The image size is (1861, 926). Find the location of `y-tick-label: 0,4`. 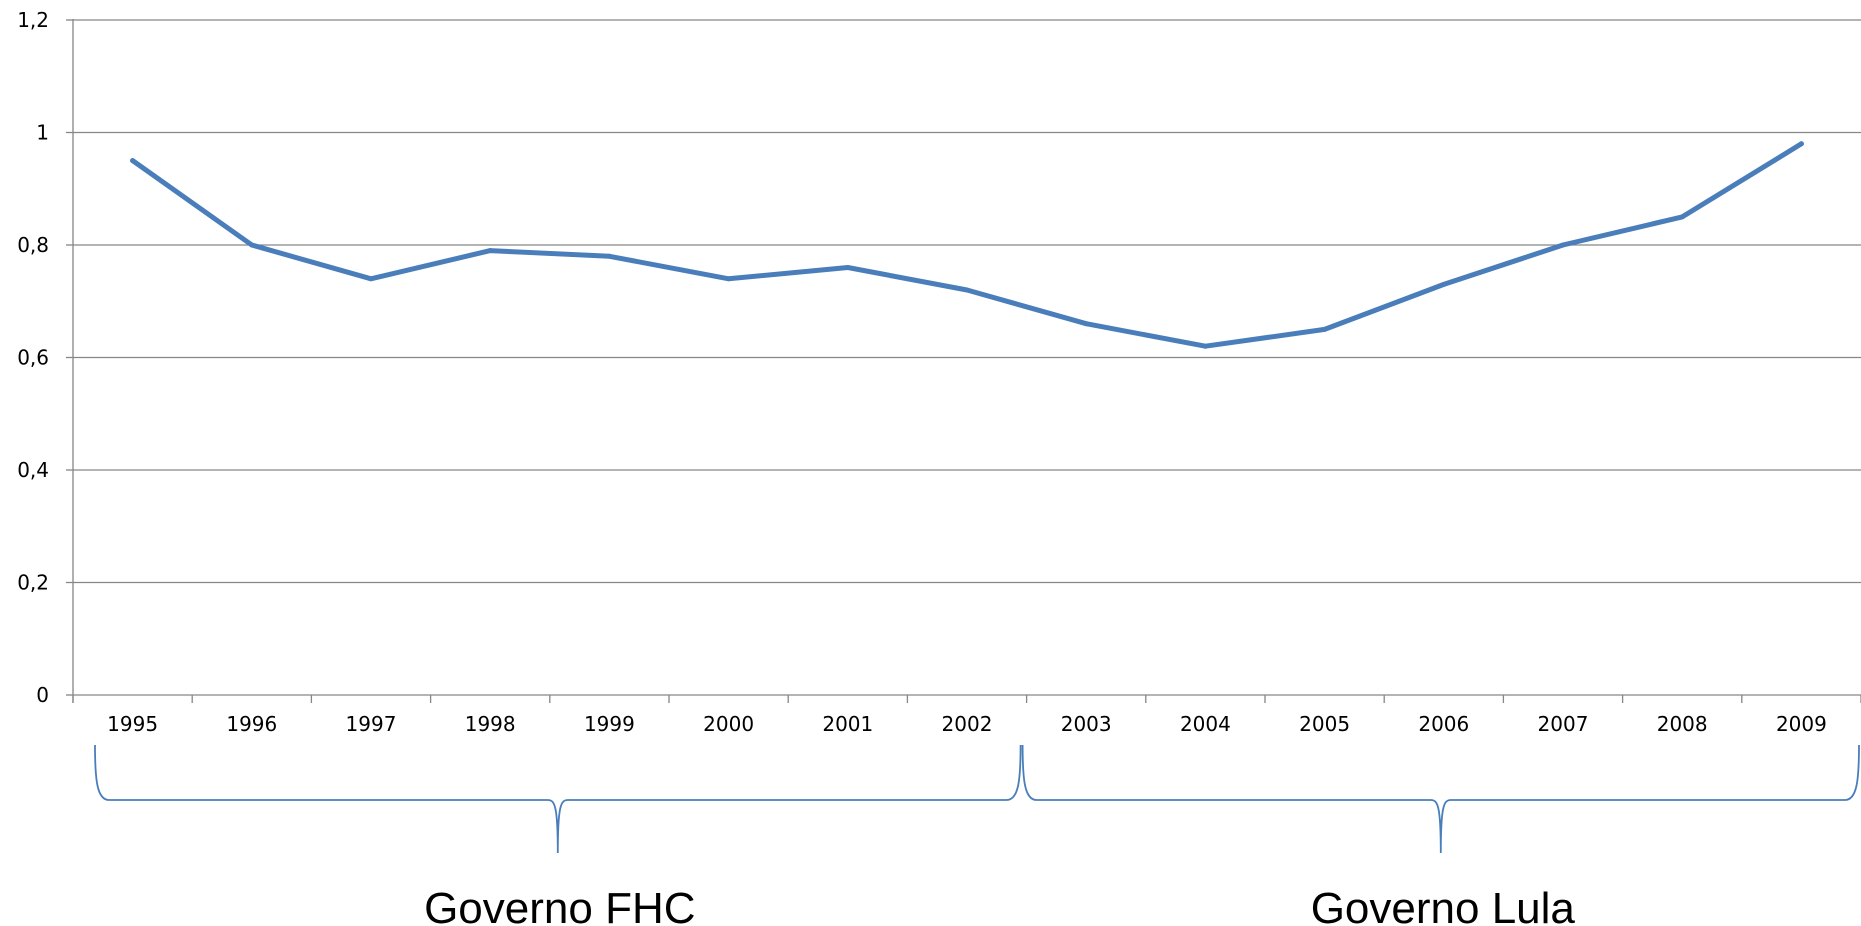

y-tick-label: 0,4 is located at coordinates (33, 470).